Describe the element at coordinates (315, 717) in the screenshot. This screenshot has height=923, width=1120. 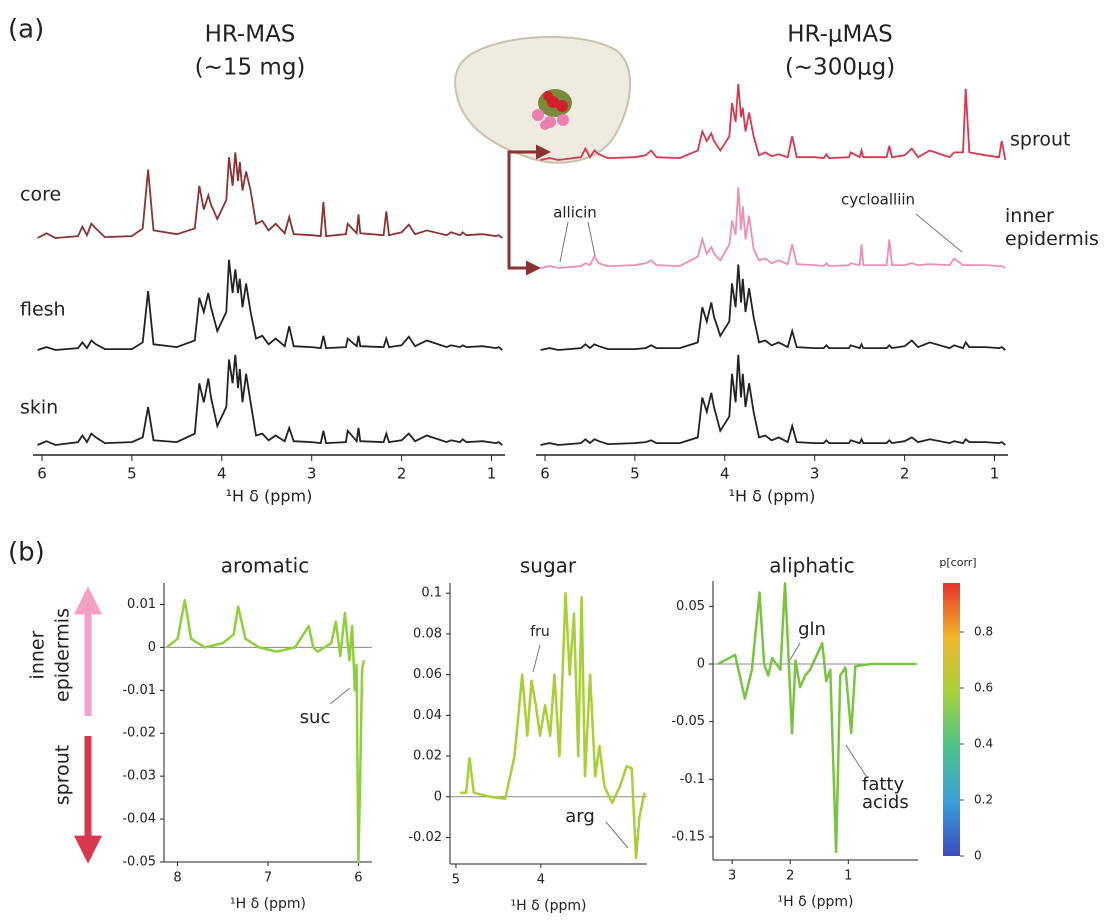
I see `annotation: suc` at that location.